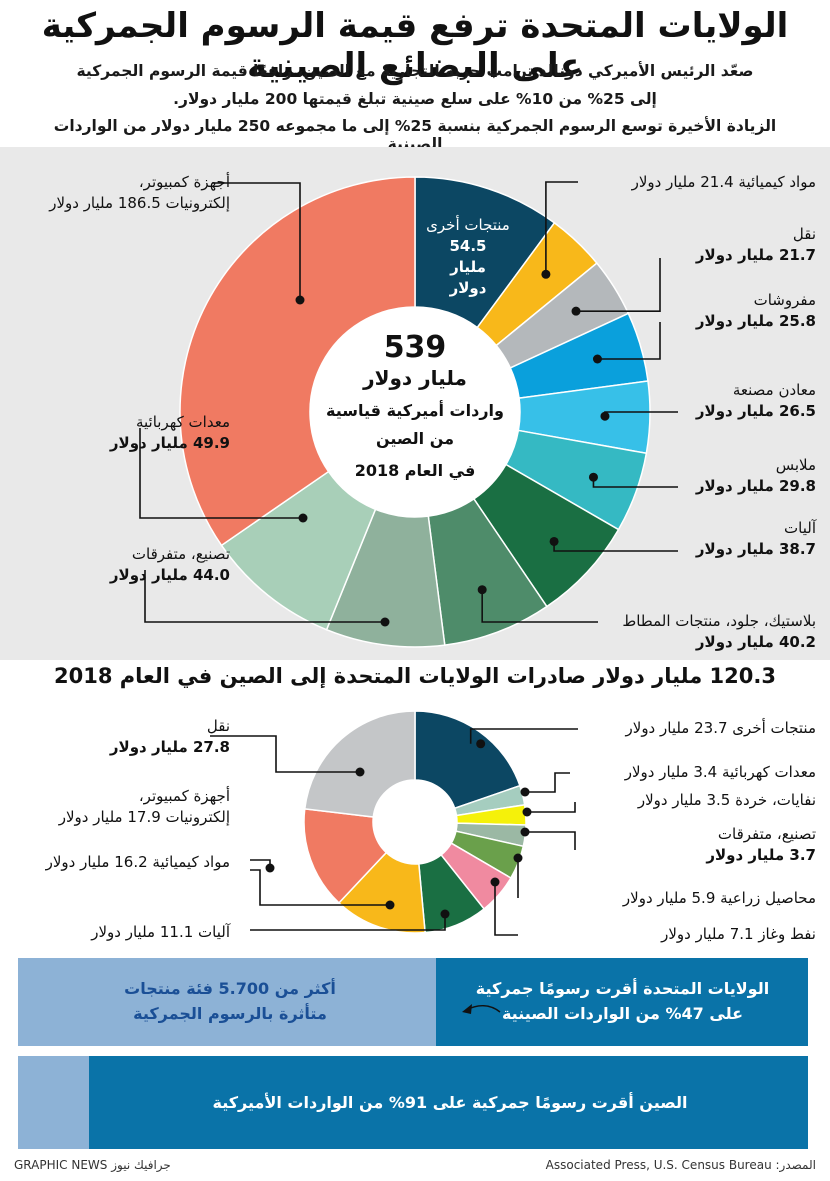 The image size is (830, 1181). What do you see at coordinates (618, 285) in the screenshot?
I see `imp-transport-line` at bounding box center [618, 285].